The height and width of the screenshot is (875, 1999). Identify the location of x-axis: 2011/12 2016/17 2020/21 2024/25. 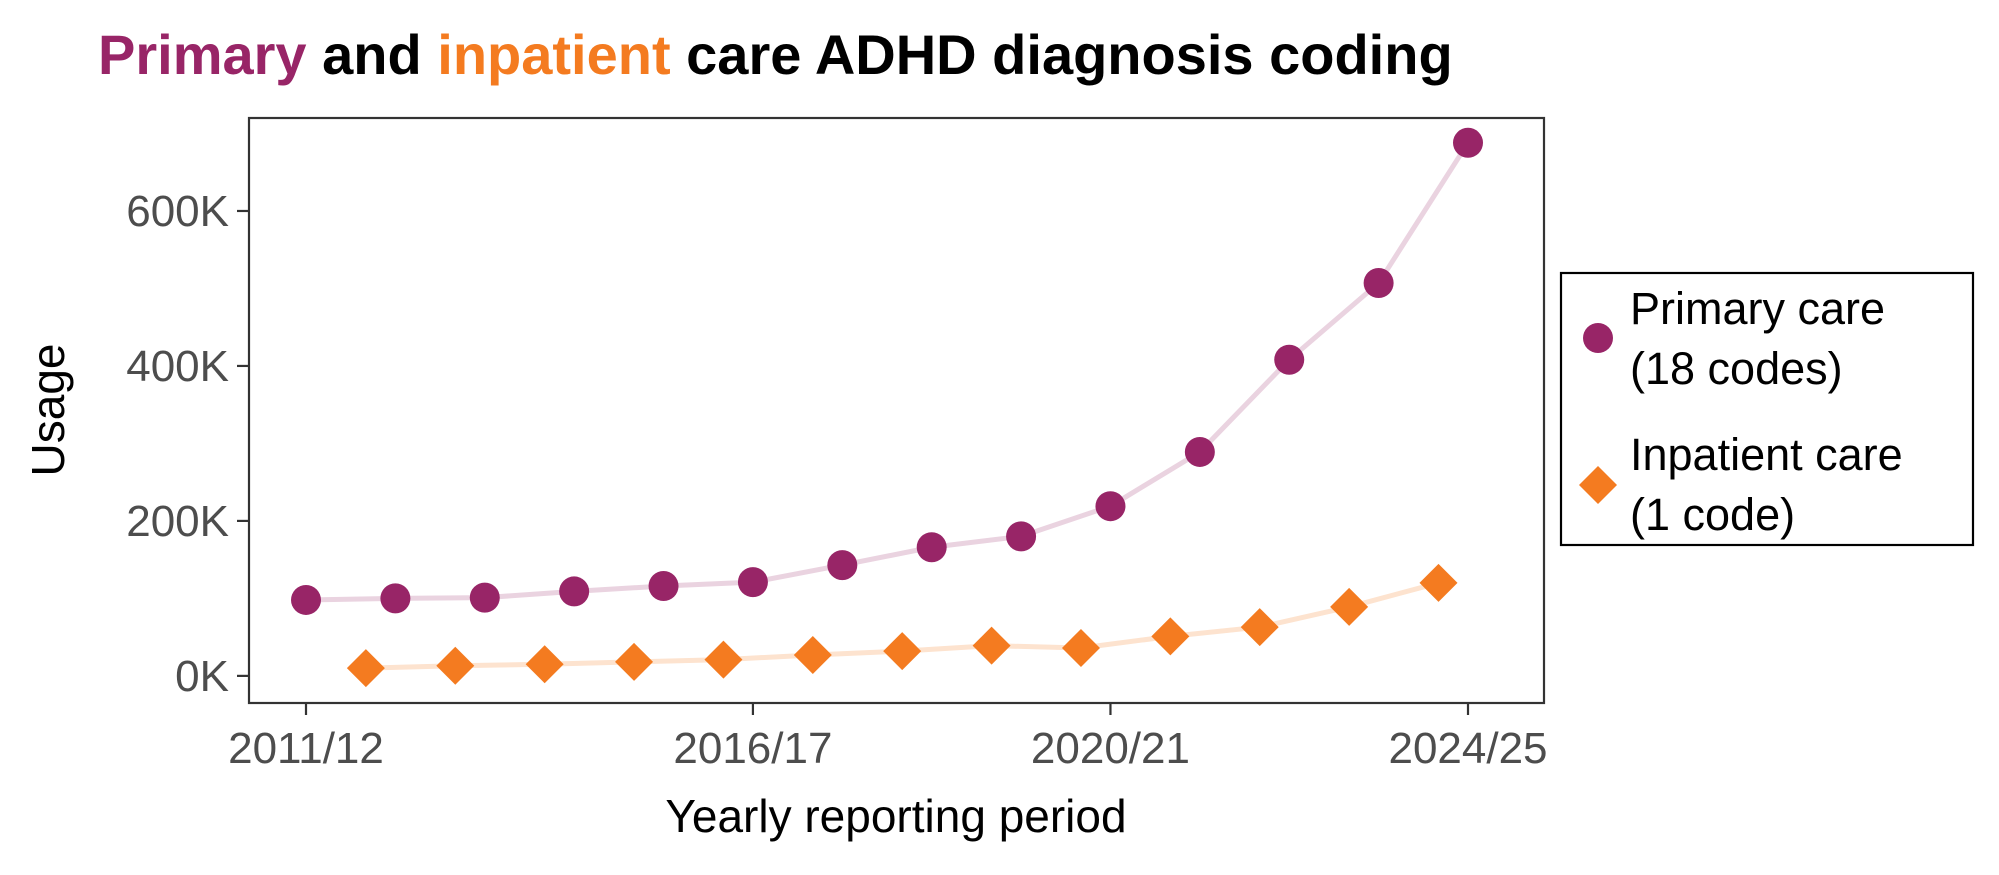
(888, 738).